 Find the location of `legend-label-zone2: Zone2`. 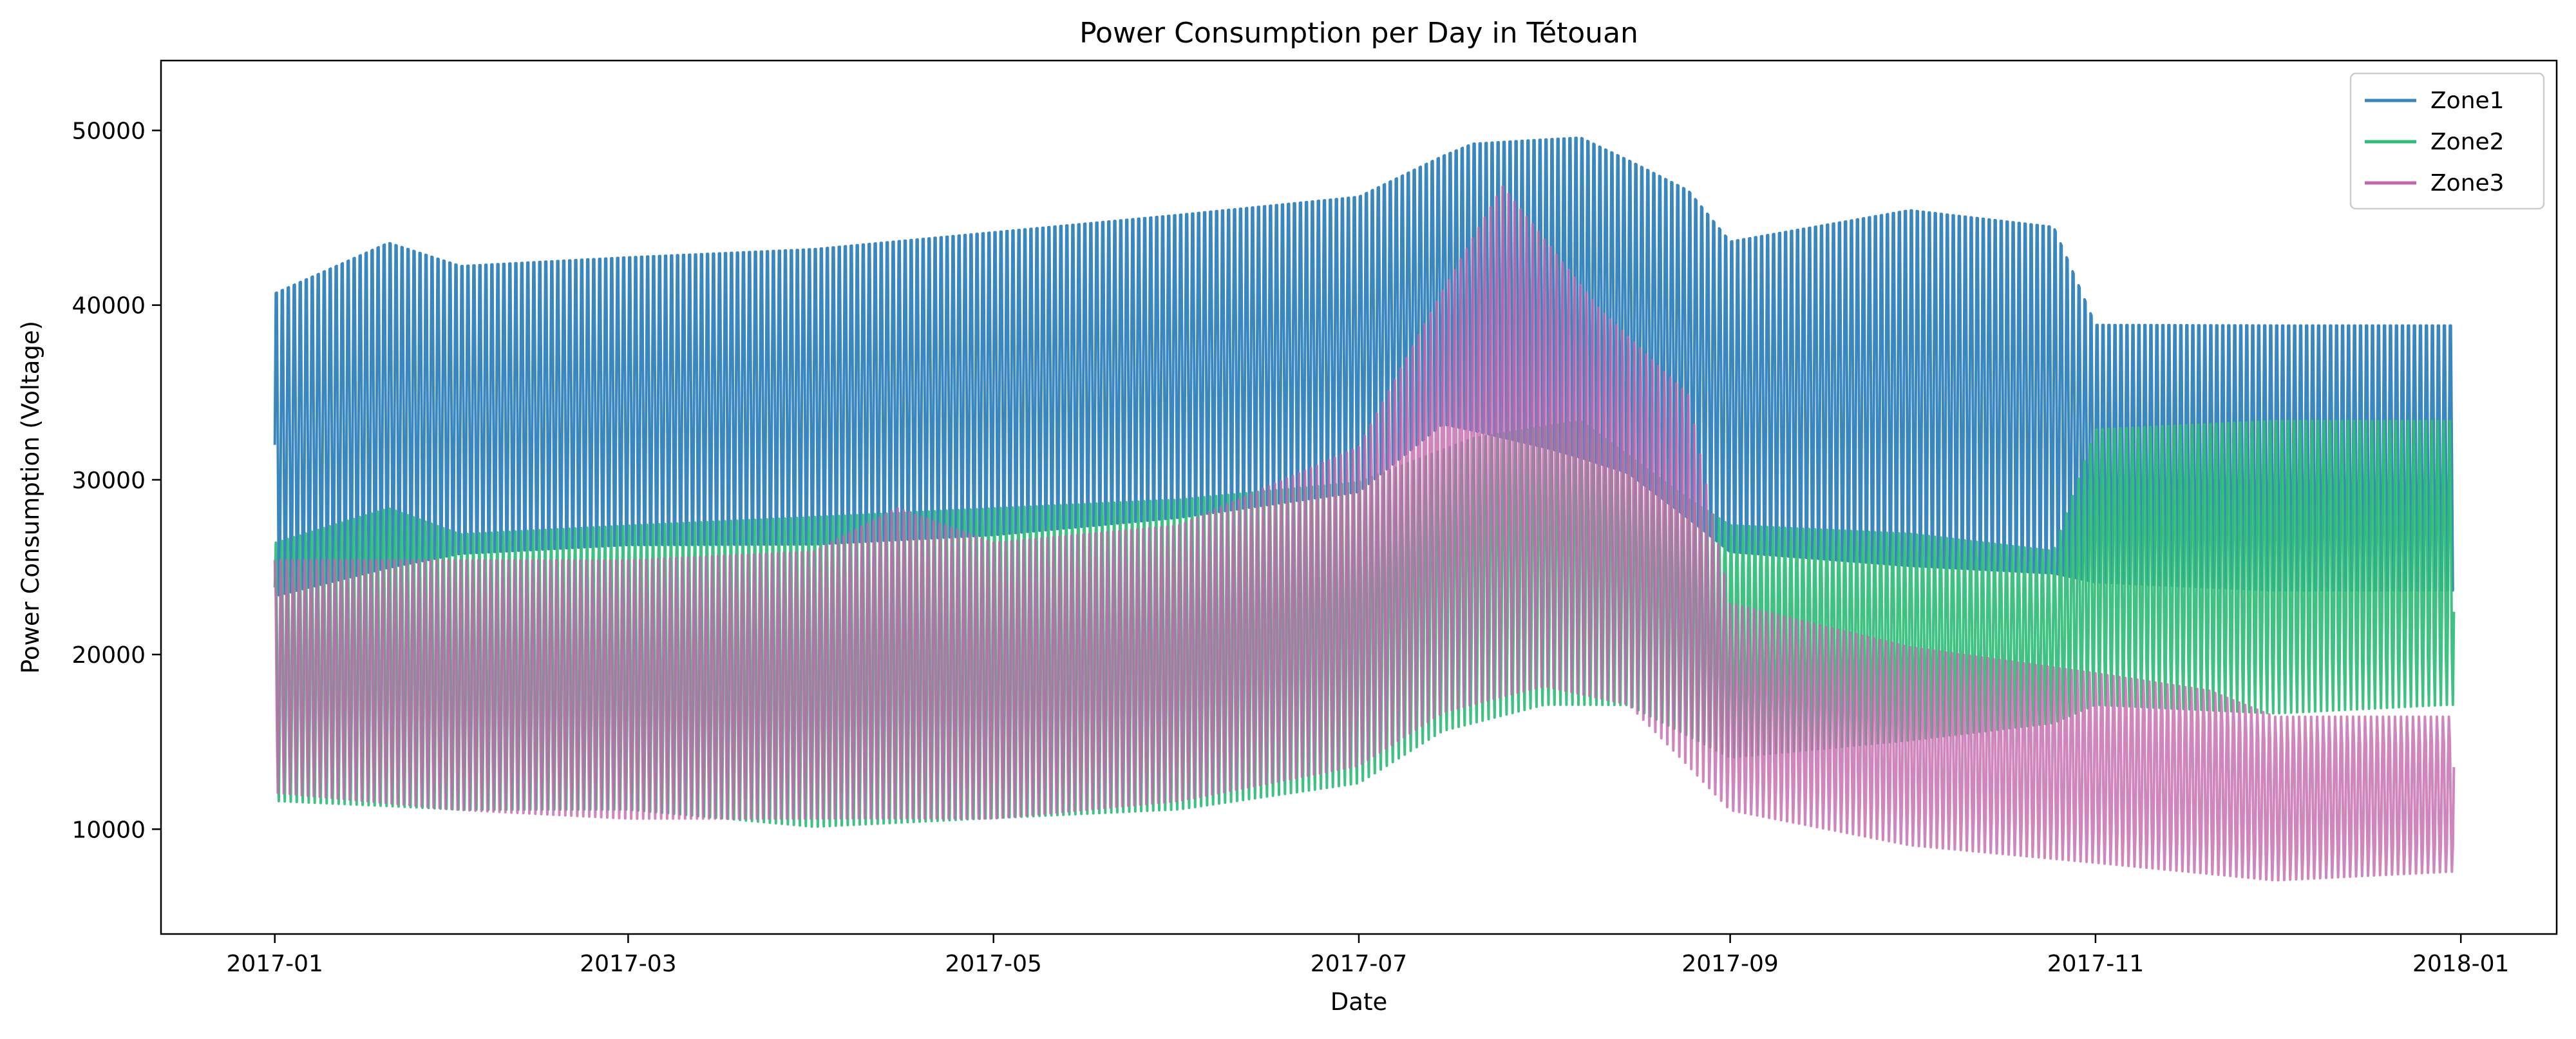

legend-label-zone2: Zone2 is located at coordinates (2467, 142).